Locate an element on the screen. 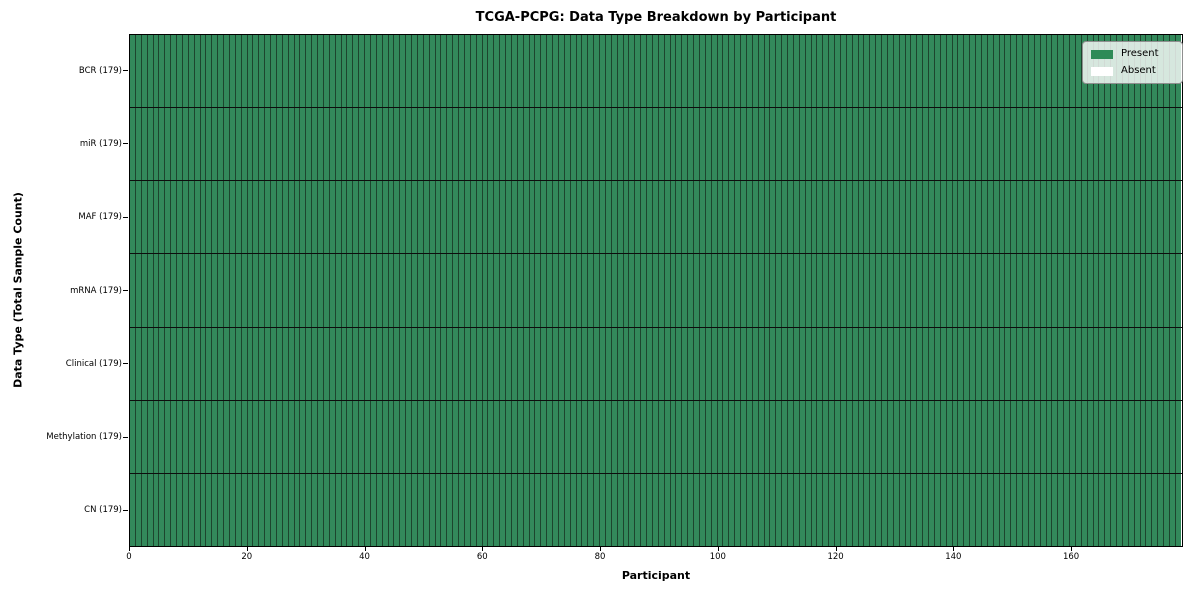 The width and height of the screenshot is (1200, 600). heatmap-row-Clinical is located at coordinates (656, 364).